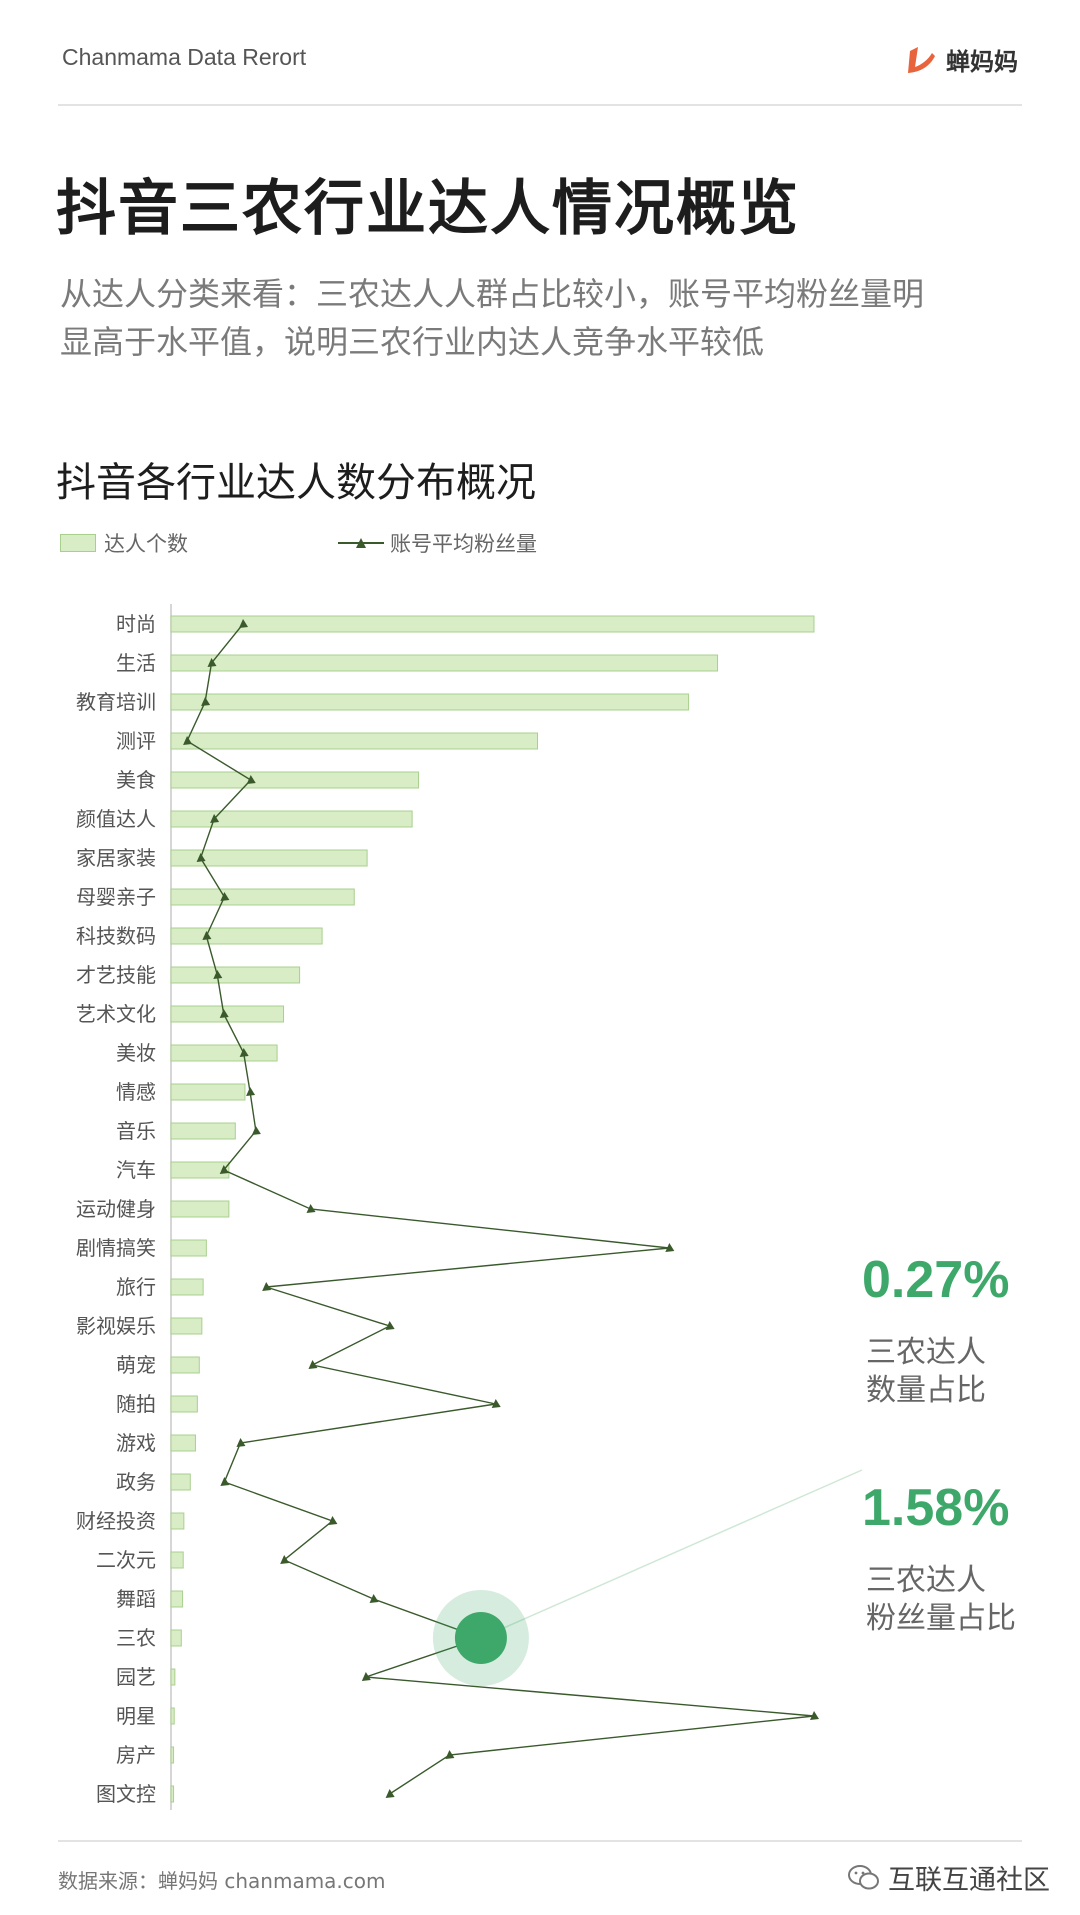 The width and height of the screenshot is (1080, 1915). I want to click on stat-value: 0.27%, so click(936, 1280).